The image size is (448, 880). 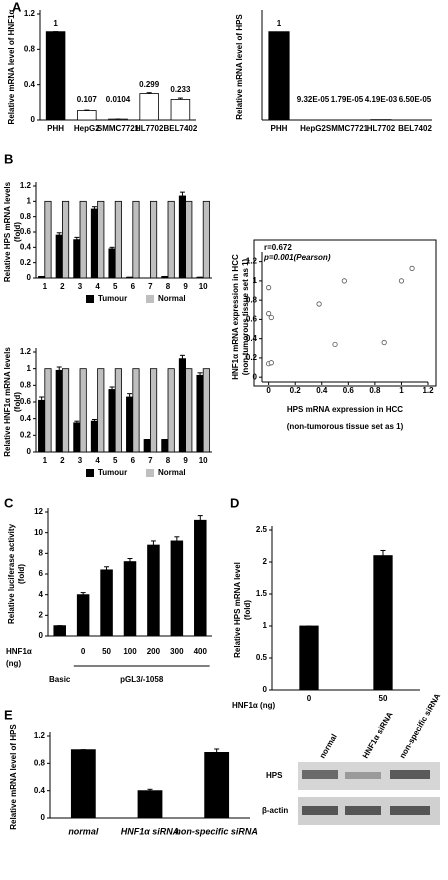 I want to click on y-tick-label: 0.2, so click(x=252, y=357).